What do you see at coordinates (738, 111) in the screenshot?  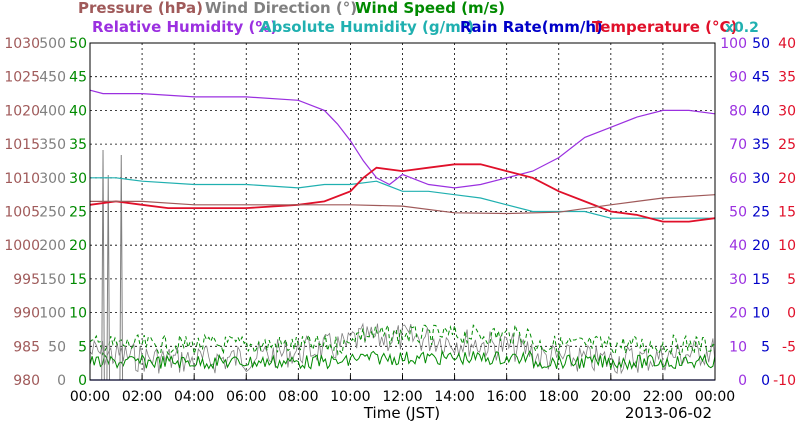 I see `tick-label: 80` at bounding box center [738, 111].